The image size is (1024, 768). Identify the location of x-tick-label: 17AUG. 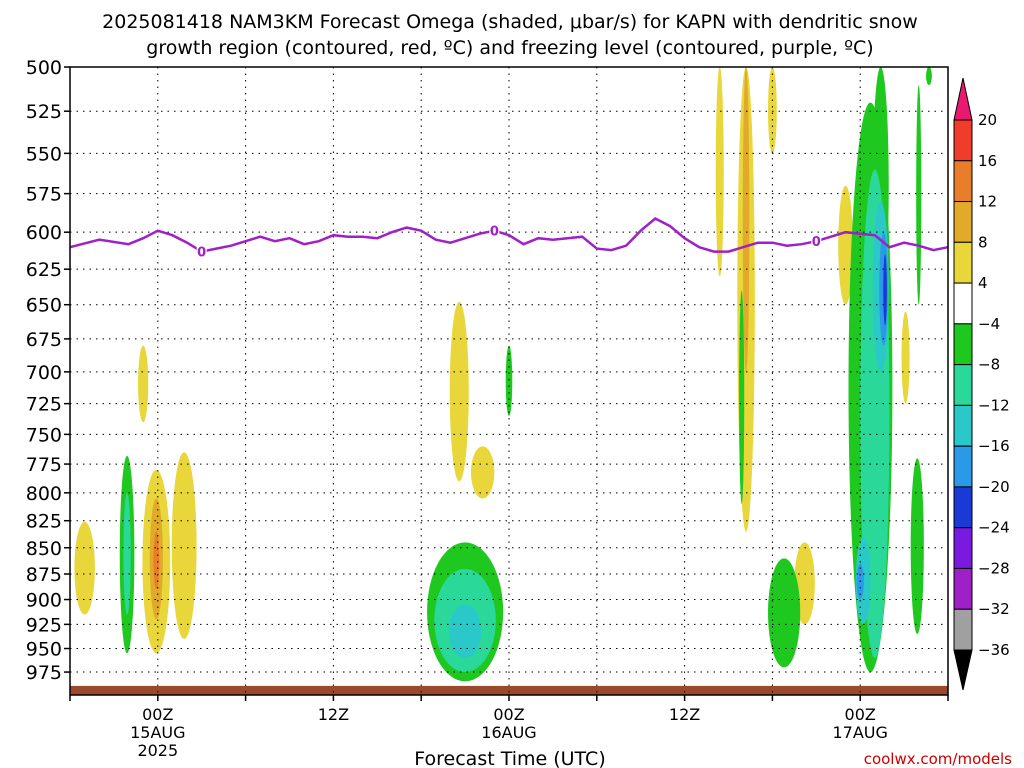
(859, 732).